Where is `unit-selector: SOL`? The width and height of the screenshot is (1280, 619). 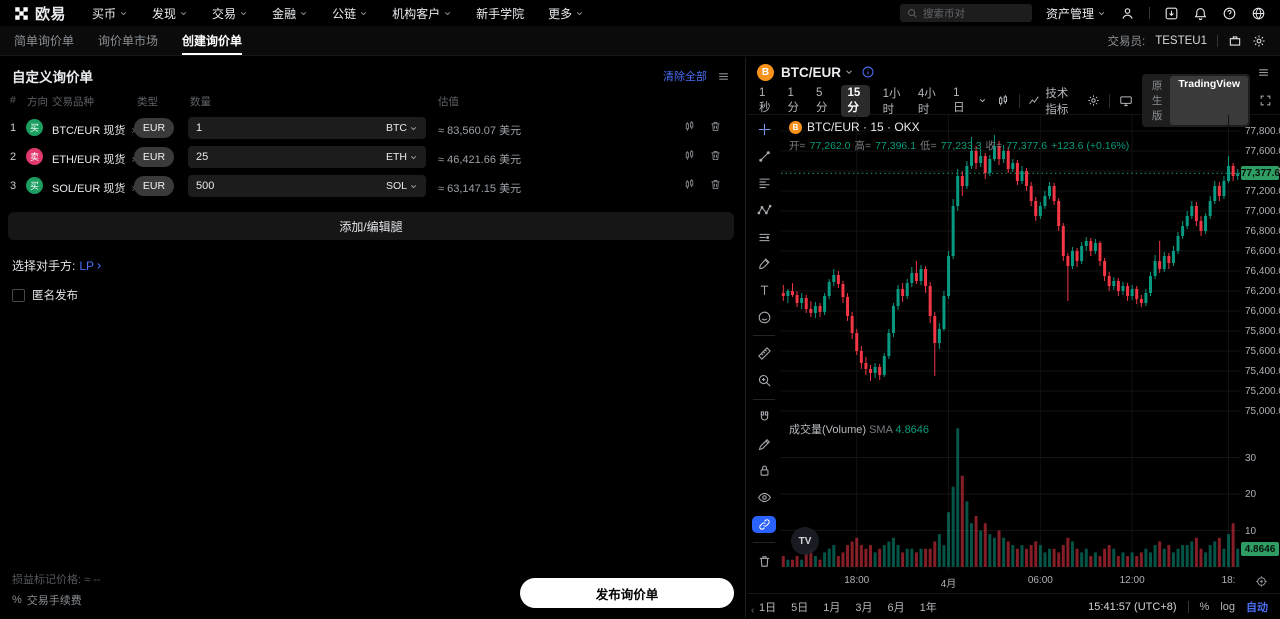 unit-selector: SOL is located at coordinates (402, 186).